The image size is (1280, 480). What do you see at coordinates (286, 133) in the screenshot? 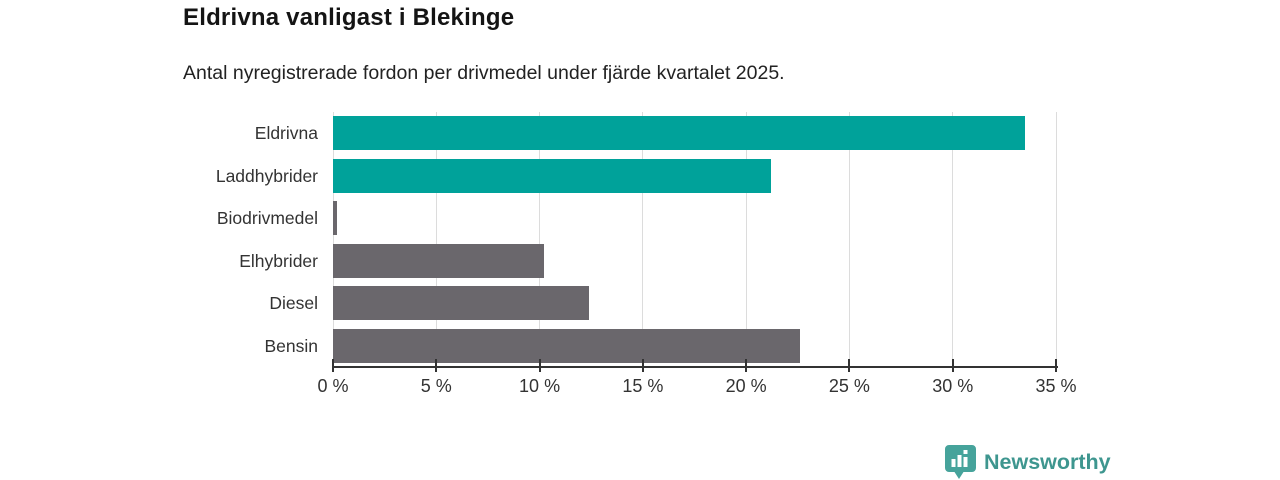
I see `category-label-eldrivna: Eldrivna` at bounding box center [286, 133].